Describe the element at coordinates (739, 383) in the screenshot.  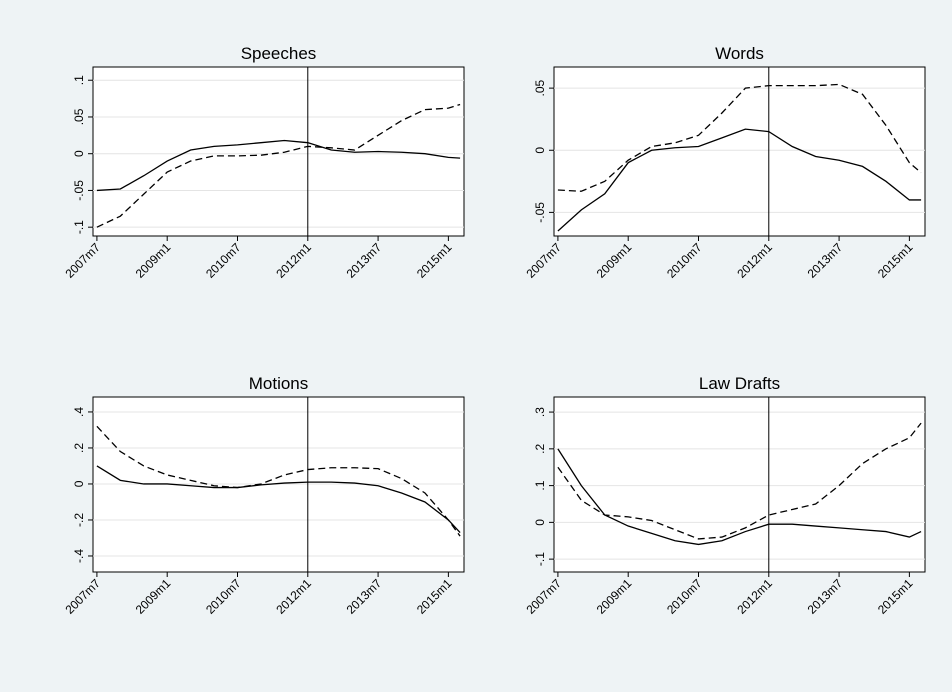
I see `panel-title: Law Drafts` at that location.